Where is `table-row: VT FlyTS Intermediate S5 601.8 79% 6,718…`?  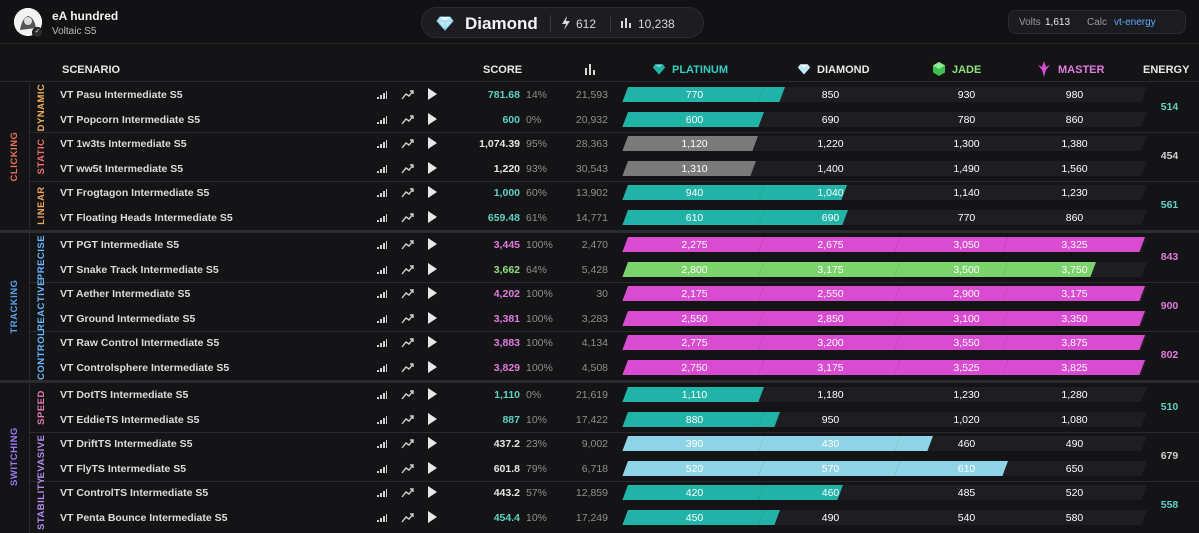
table-row: VT FlyTS Intermediate S5 601.8 79% 6,718… is located at coordinates (573, 469).